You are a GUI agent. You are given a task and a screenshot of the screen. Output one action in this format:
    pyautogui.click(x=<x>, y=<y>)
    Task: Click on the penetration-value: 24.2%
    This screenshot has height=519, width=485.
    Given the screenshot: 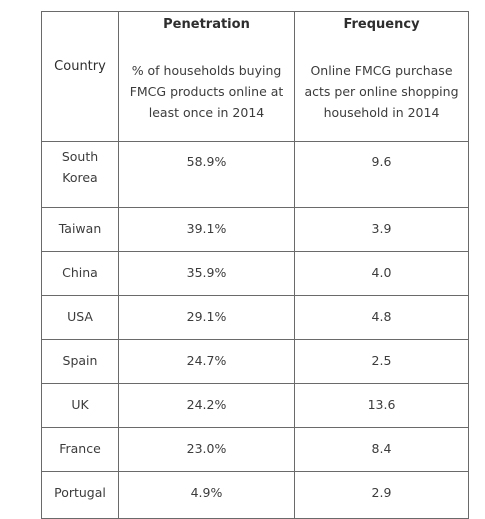 What is the action you would take?
    pyautogui.click(x=206, y=404)
    